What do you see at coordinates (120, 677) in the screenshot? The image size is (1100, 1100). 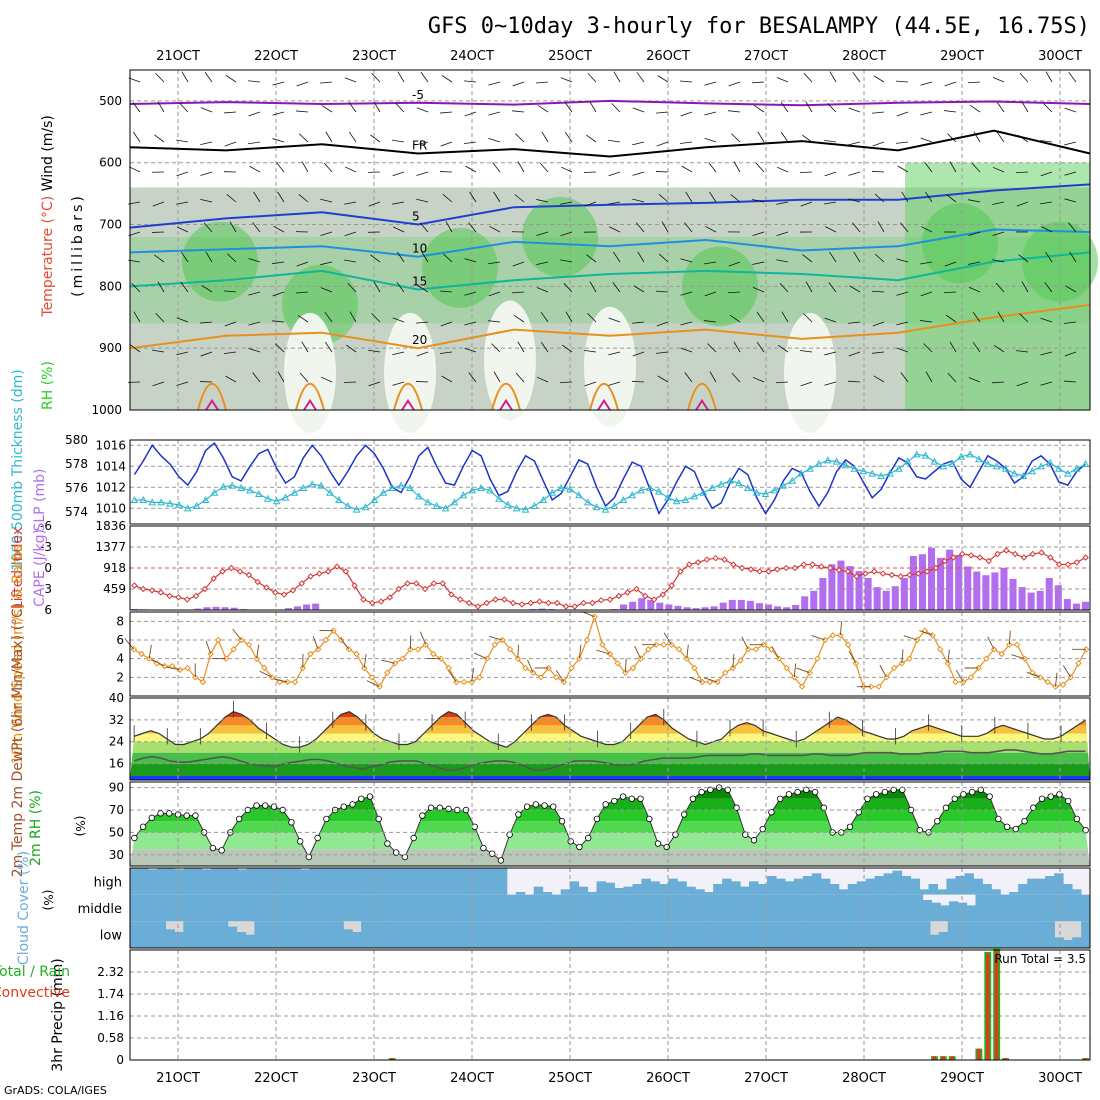 I see `wind-tick-label: 2` at bounding box center [120, 677].